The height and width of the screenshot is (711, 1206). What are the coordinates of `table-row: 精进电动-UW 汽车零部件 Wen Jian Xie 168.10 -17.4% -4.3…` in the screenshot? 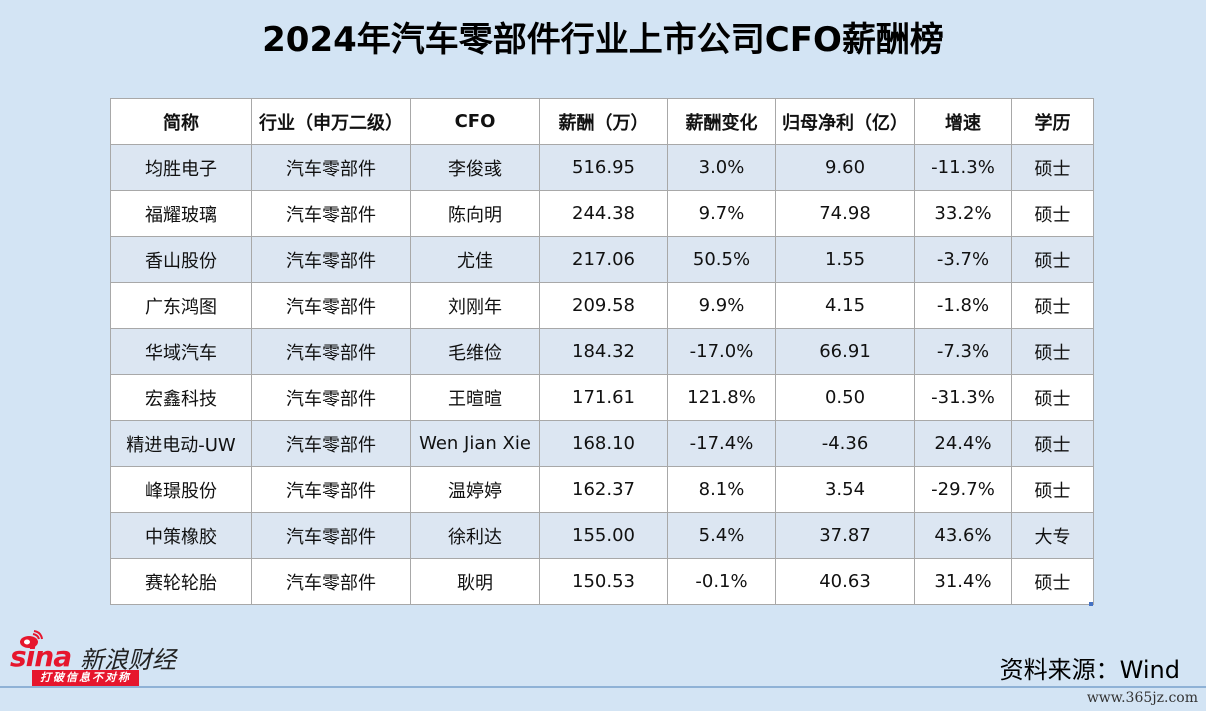 It's located at (602, 443).